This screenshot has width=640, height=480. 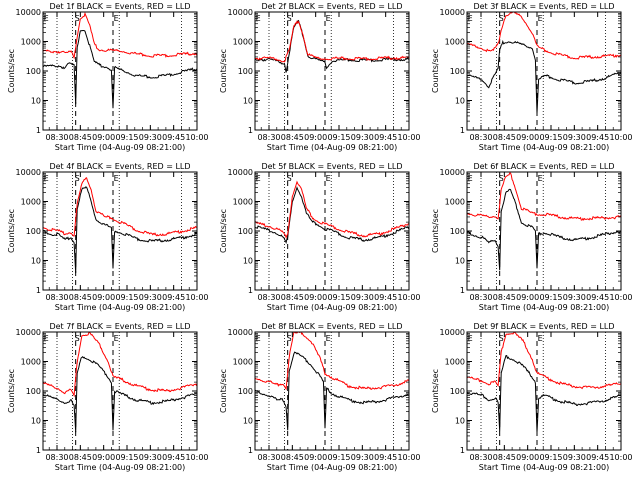 What do you see at coordinates (543, 6) in the screenshot?
I see `panel-title: Det 3f BLACK = Events, RED = LLD` at bounding box center [543, 6].